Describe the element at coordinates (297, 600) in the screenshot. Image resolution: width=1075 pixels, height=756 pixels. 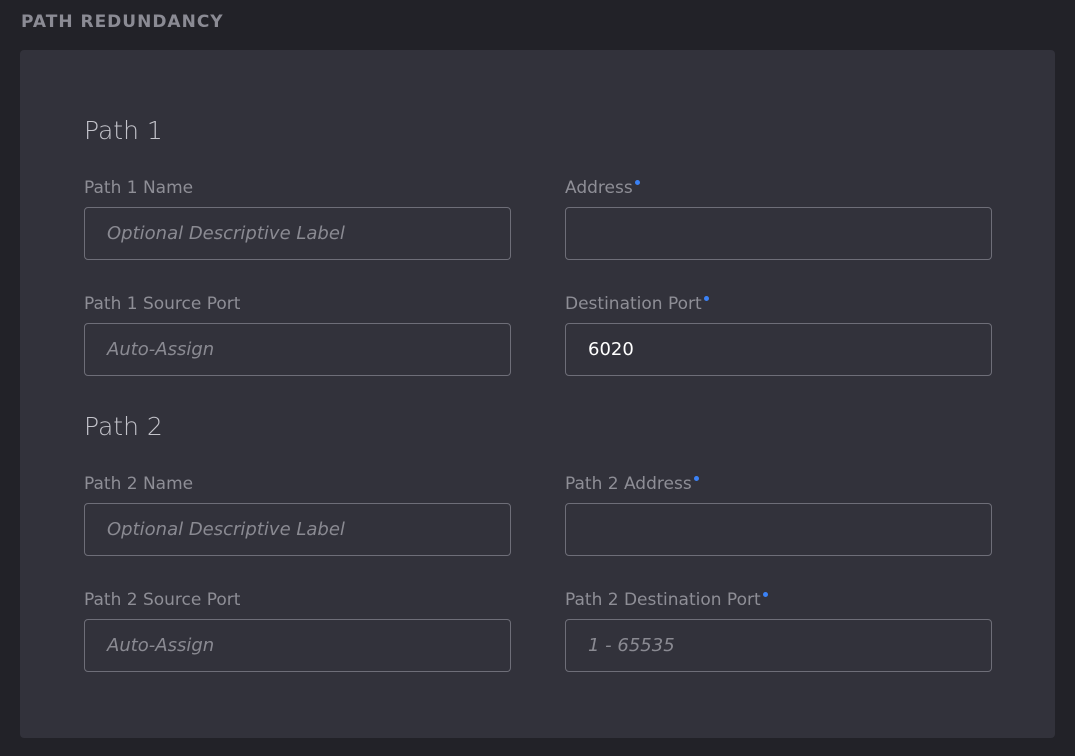
I see `path-2-source-port-label: Path 2 Source Port` at that location.